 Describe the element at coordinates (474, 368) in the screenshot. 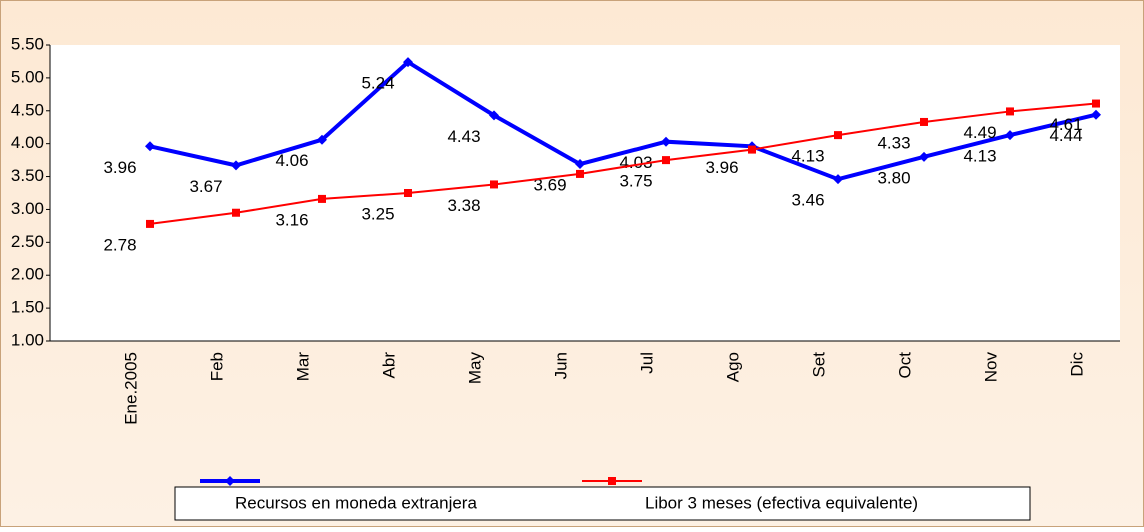

I see `x-tick-label: May` at that location.